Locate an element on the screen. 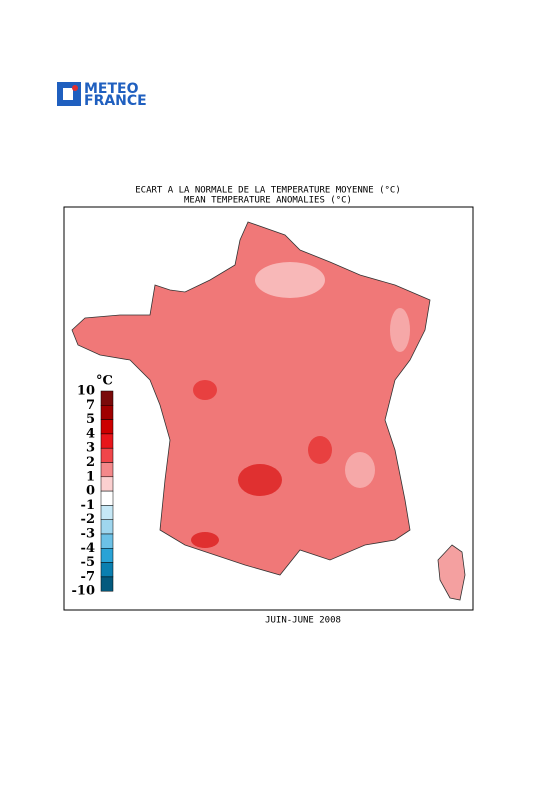 Image resolution: width=544 pixels, height=796 pixels. legend-label: 1 is located at coordinates (90, 476).